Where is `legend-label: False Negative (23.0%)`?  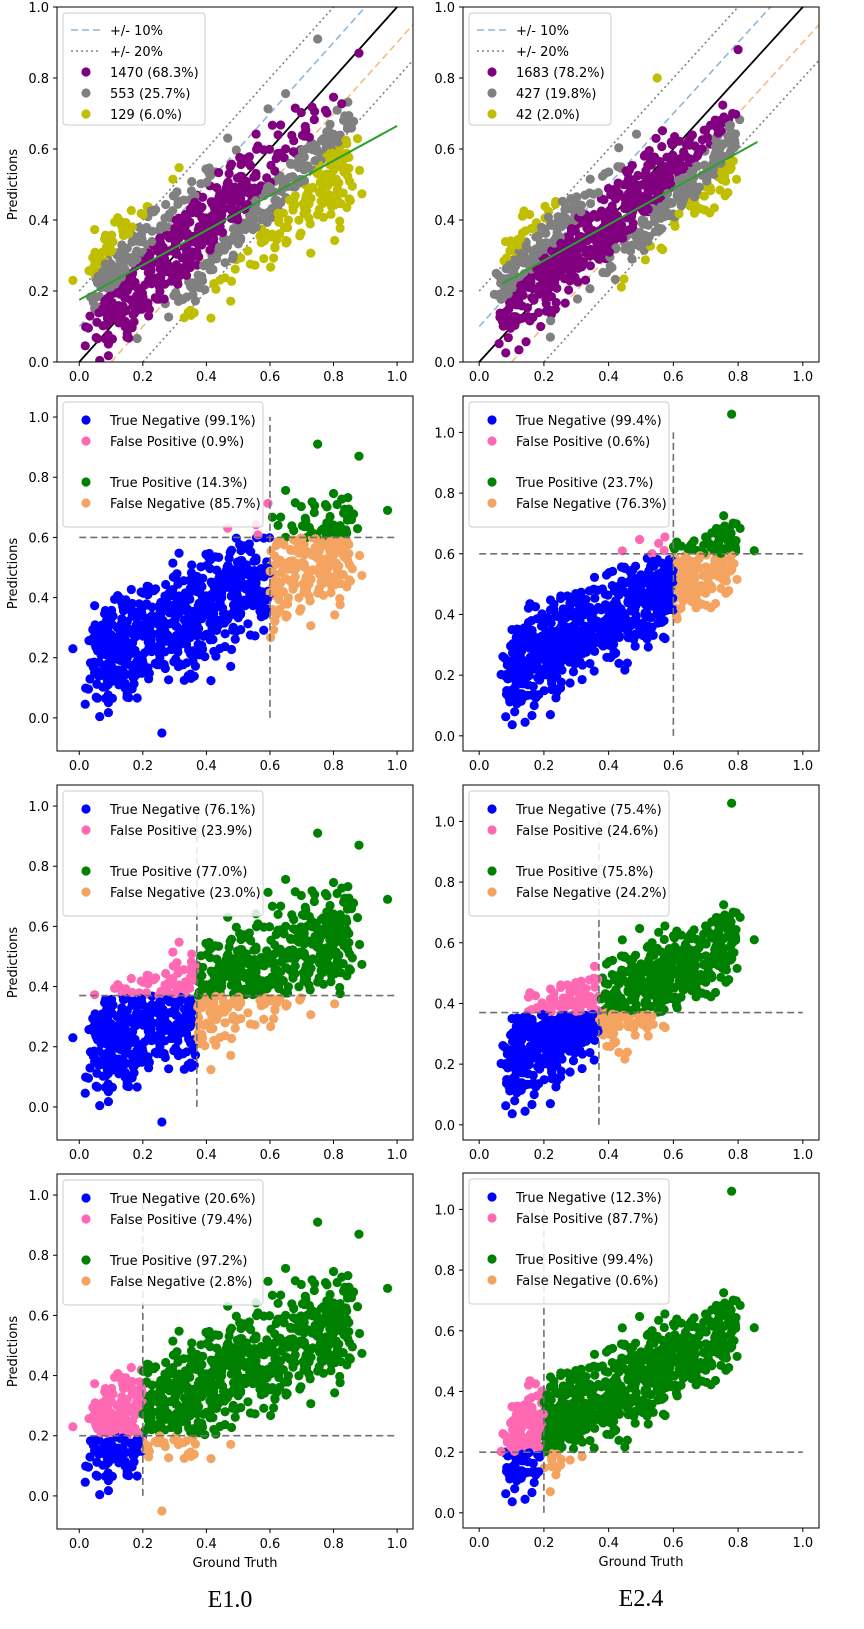 legend-label: False Negative (23.0%) is located at coordinates (185, 893).